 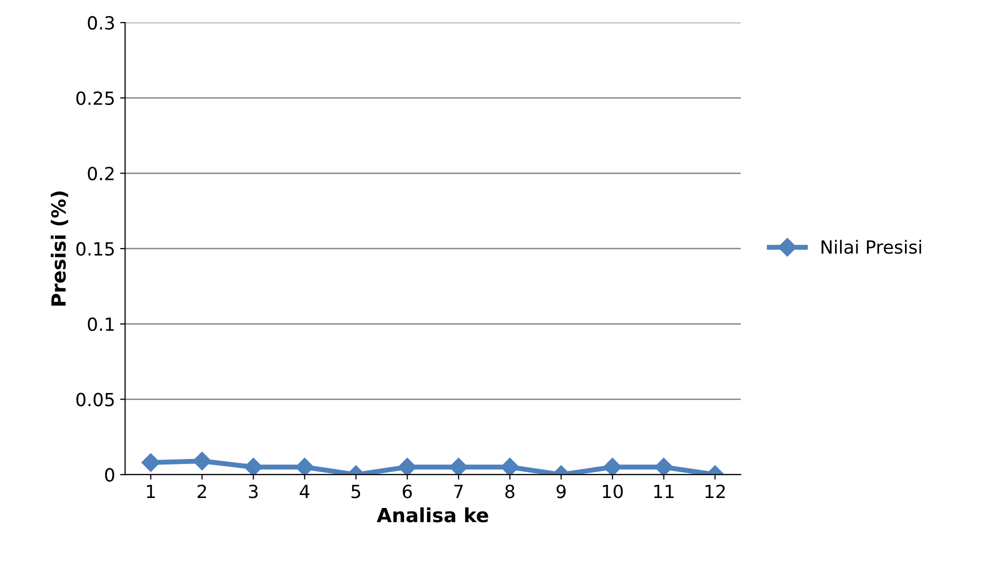 I want to click on legend-label: Nilai Presisi, so click(x=872, y=247).